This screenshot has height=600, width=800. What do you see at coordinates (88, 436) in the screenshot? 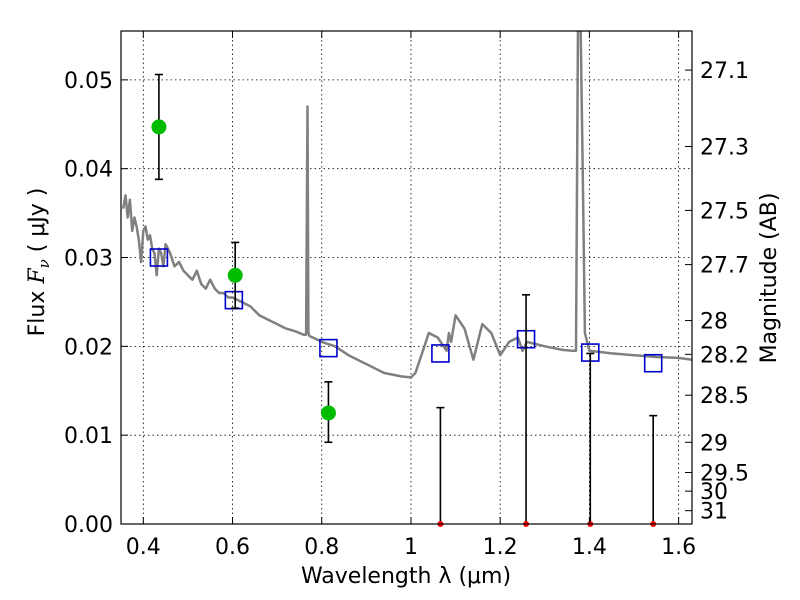
I see `y-tick-label: 0.01` at bounding box center [88, 436].